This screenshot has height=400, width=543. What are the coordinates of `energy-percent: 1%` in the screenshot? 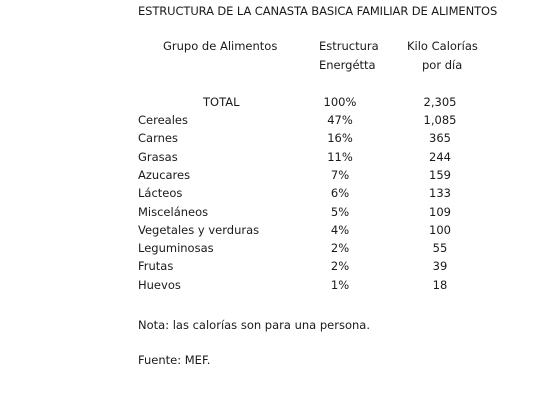 It's located at (340, 284).